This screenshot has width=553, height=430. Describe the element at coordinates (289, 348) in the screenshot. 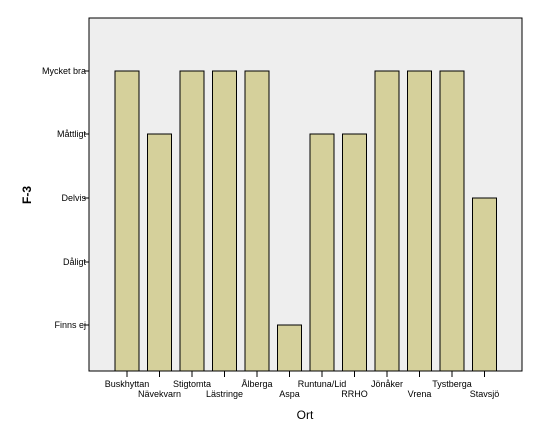

I see `bar-aspa` at that location.